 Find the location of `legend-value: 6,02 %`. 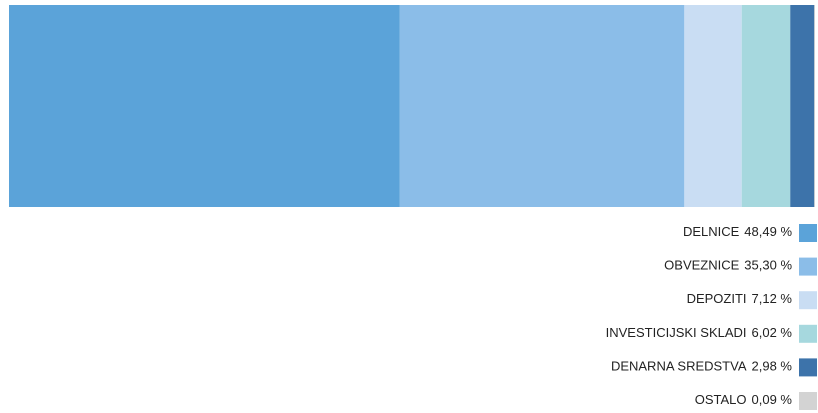

legend-value: 6,02 % is located at coordinates (772, 332).